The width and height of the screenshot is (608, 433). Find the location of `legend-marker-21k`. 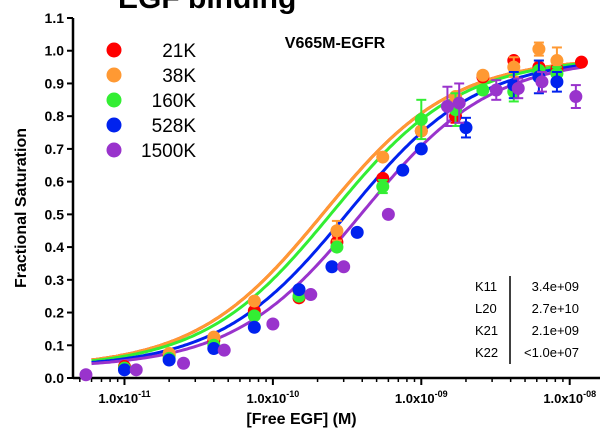

legend-marker-21k is located at coordinates (114, 50).